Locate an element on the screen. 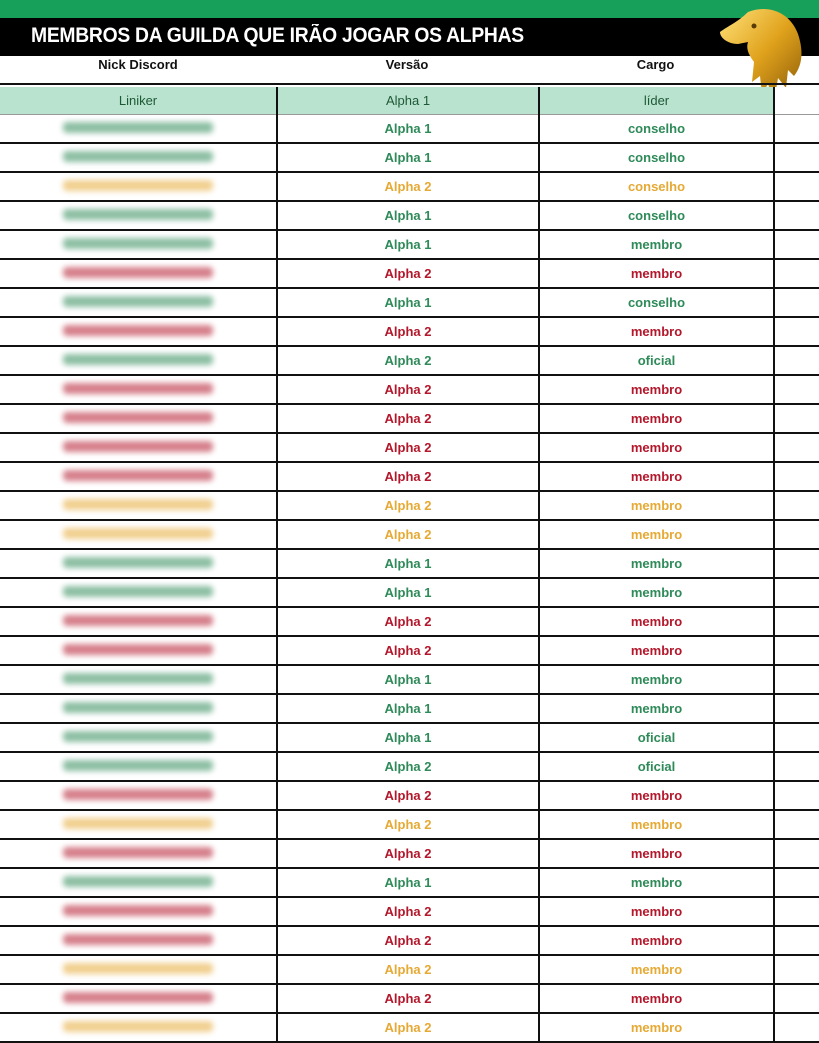  column-header-nick: Nick Discord is located at coordinates (138, 64).